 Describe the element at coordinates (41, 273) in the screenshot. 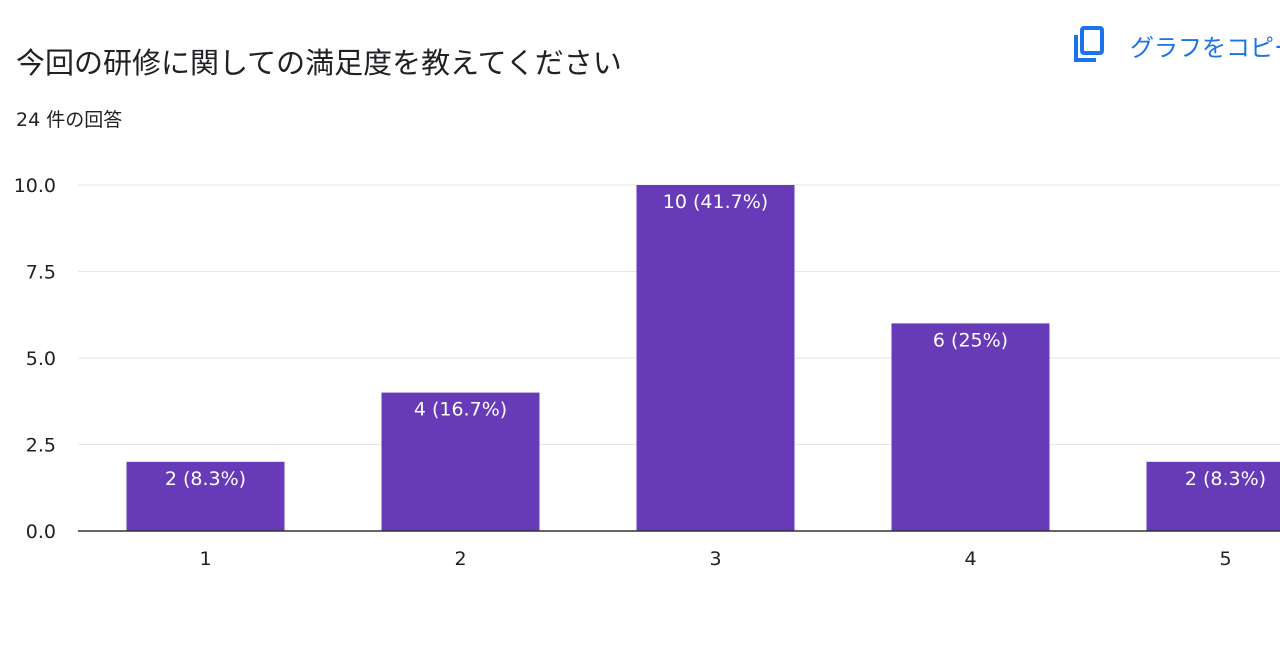

I see `y-tick-label: 7.5` at that location.